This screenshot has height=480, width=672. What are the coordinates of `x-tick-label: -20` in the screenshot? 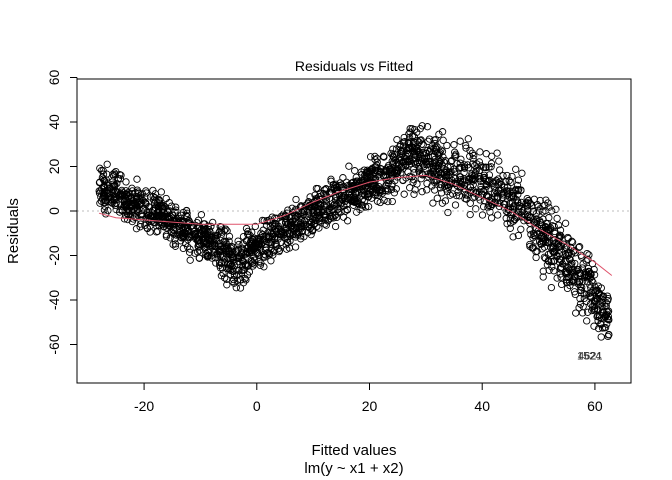 It's located at (144, 406).